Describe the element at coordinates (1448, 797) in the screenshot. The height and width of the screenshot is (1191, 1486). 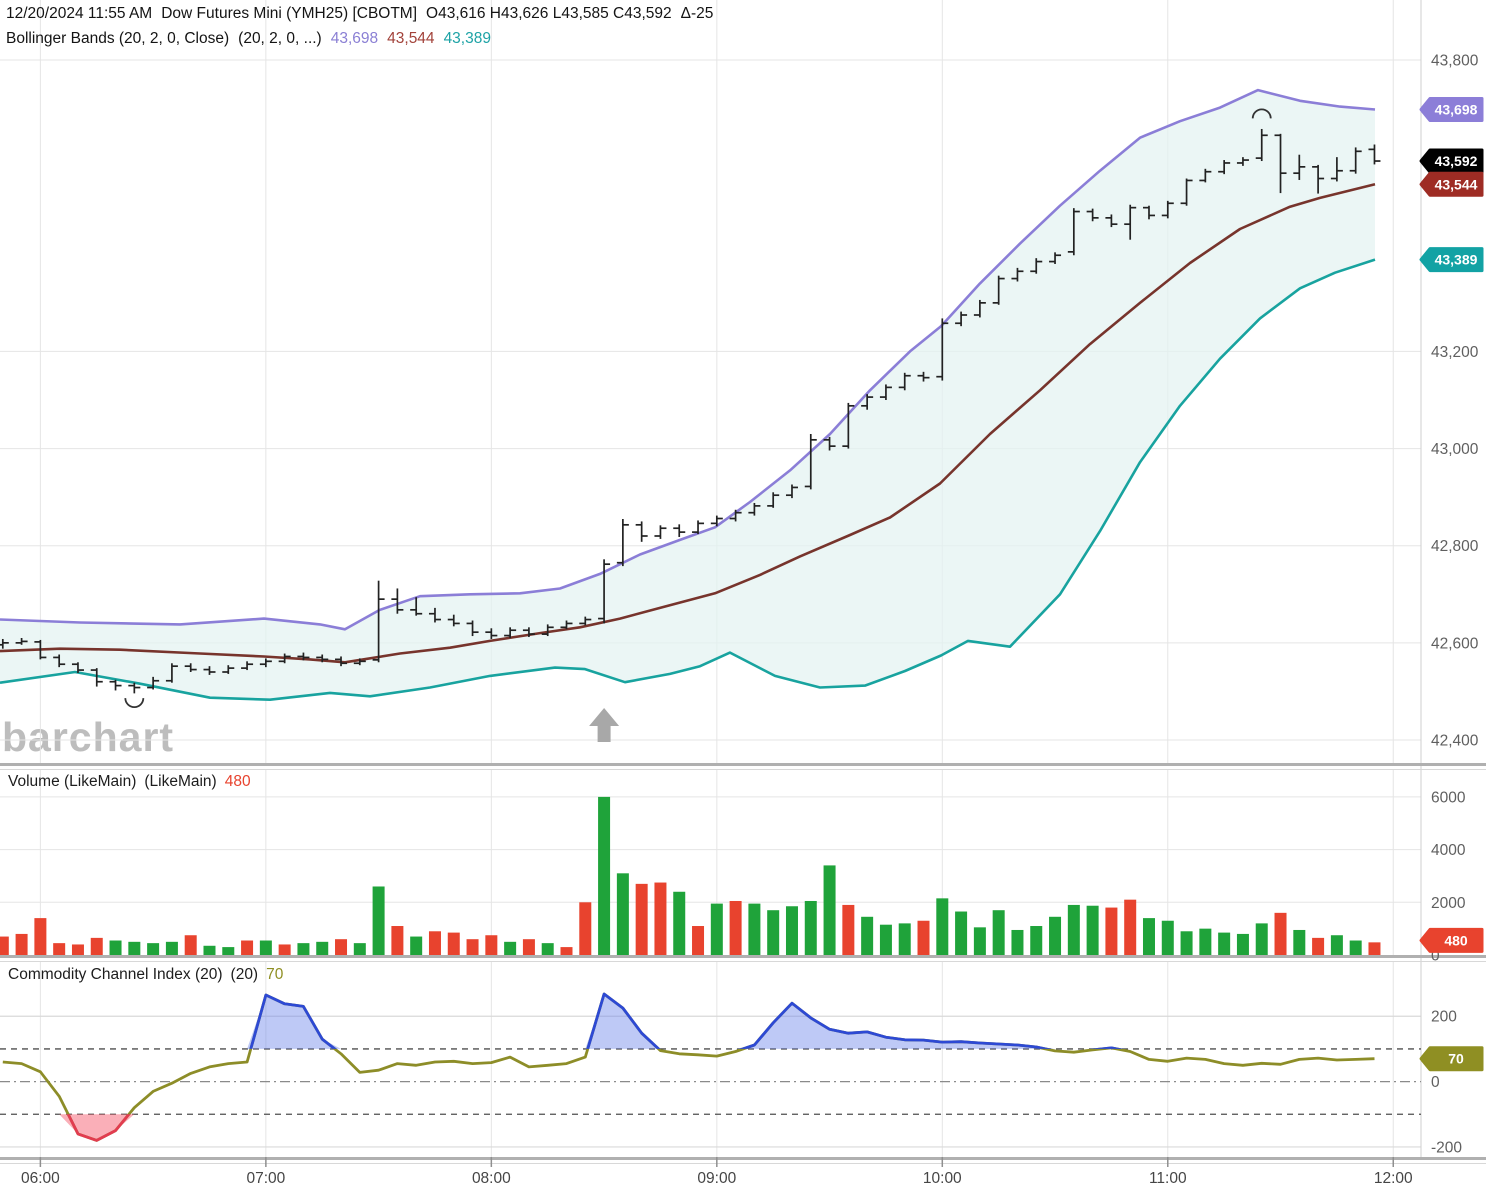
I see `axis-tick-label: 6000` at that location.